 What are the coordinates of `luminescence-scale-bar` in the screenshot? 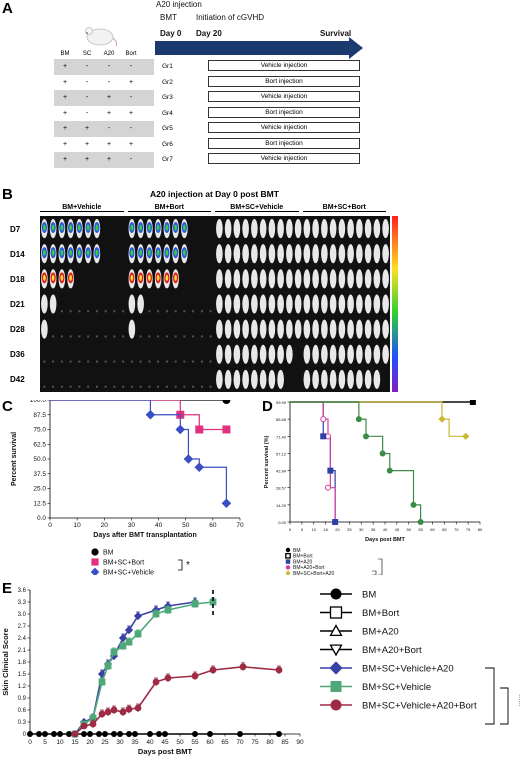 It's located at (395, 304).